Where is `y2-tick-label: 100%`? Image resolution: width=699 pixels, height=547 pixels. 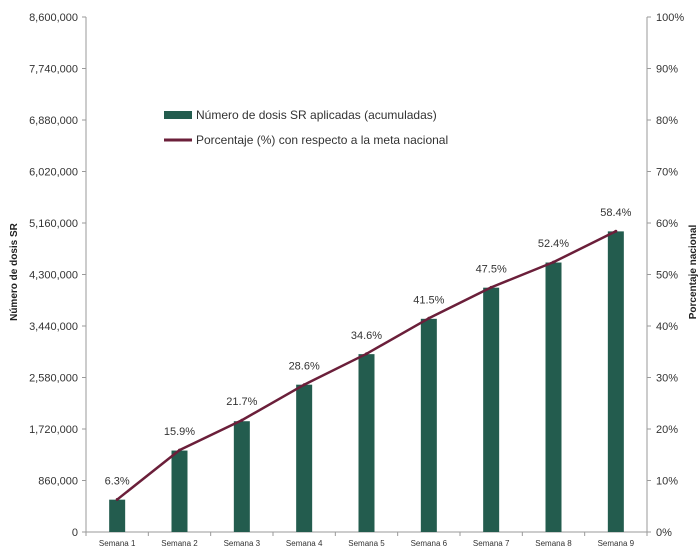
y2-tick-label: 100% is located at coordinates (670, 18).